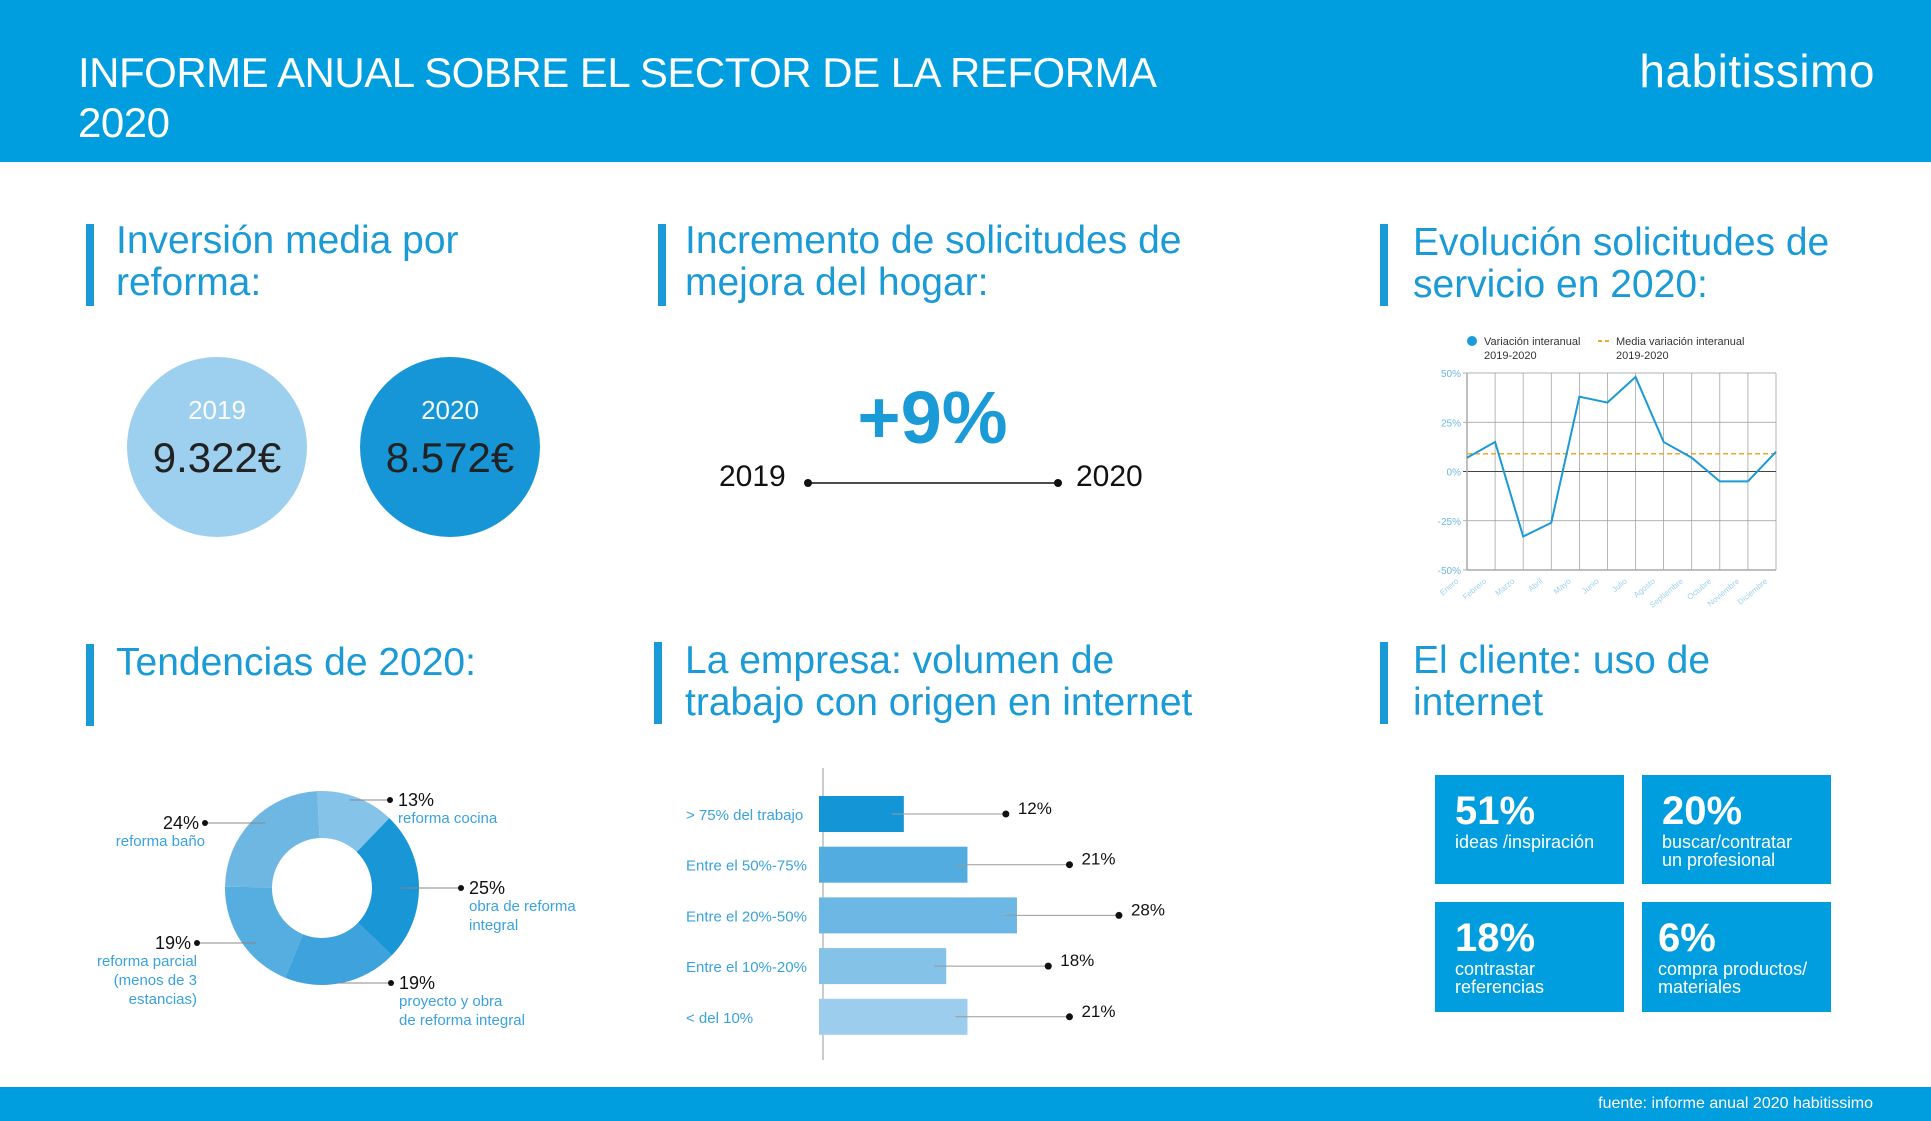  I want to click on circle-2020: 2020 8.572€, so click(450, 447).